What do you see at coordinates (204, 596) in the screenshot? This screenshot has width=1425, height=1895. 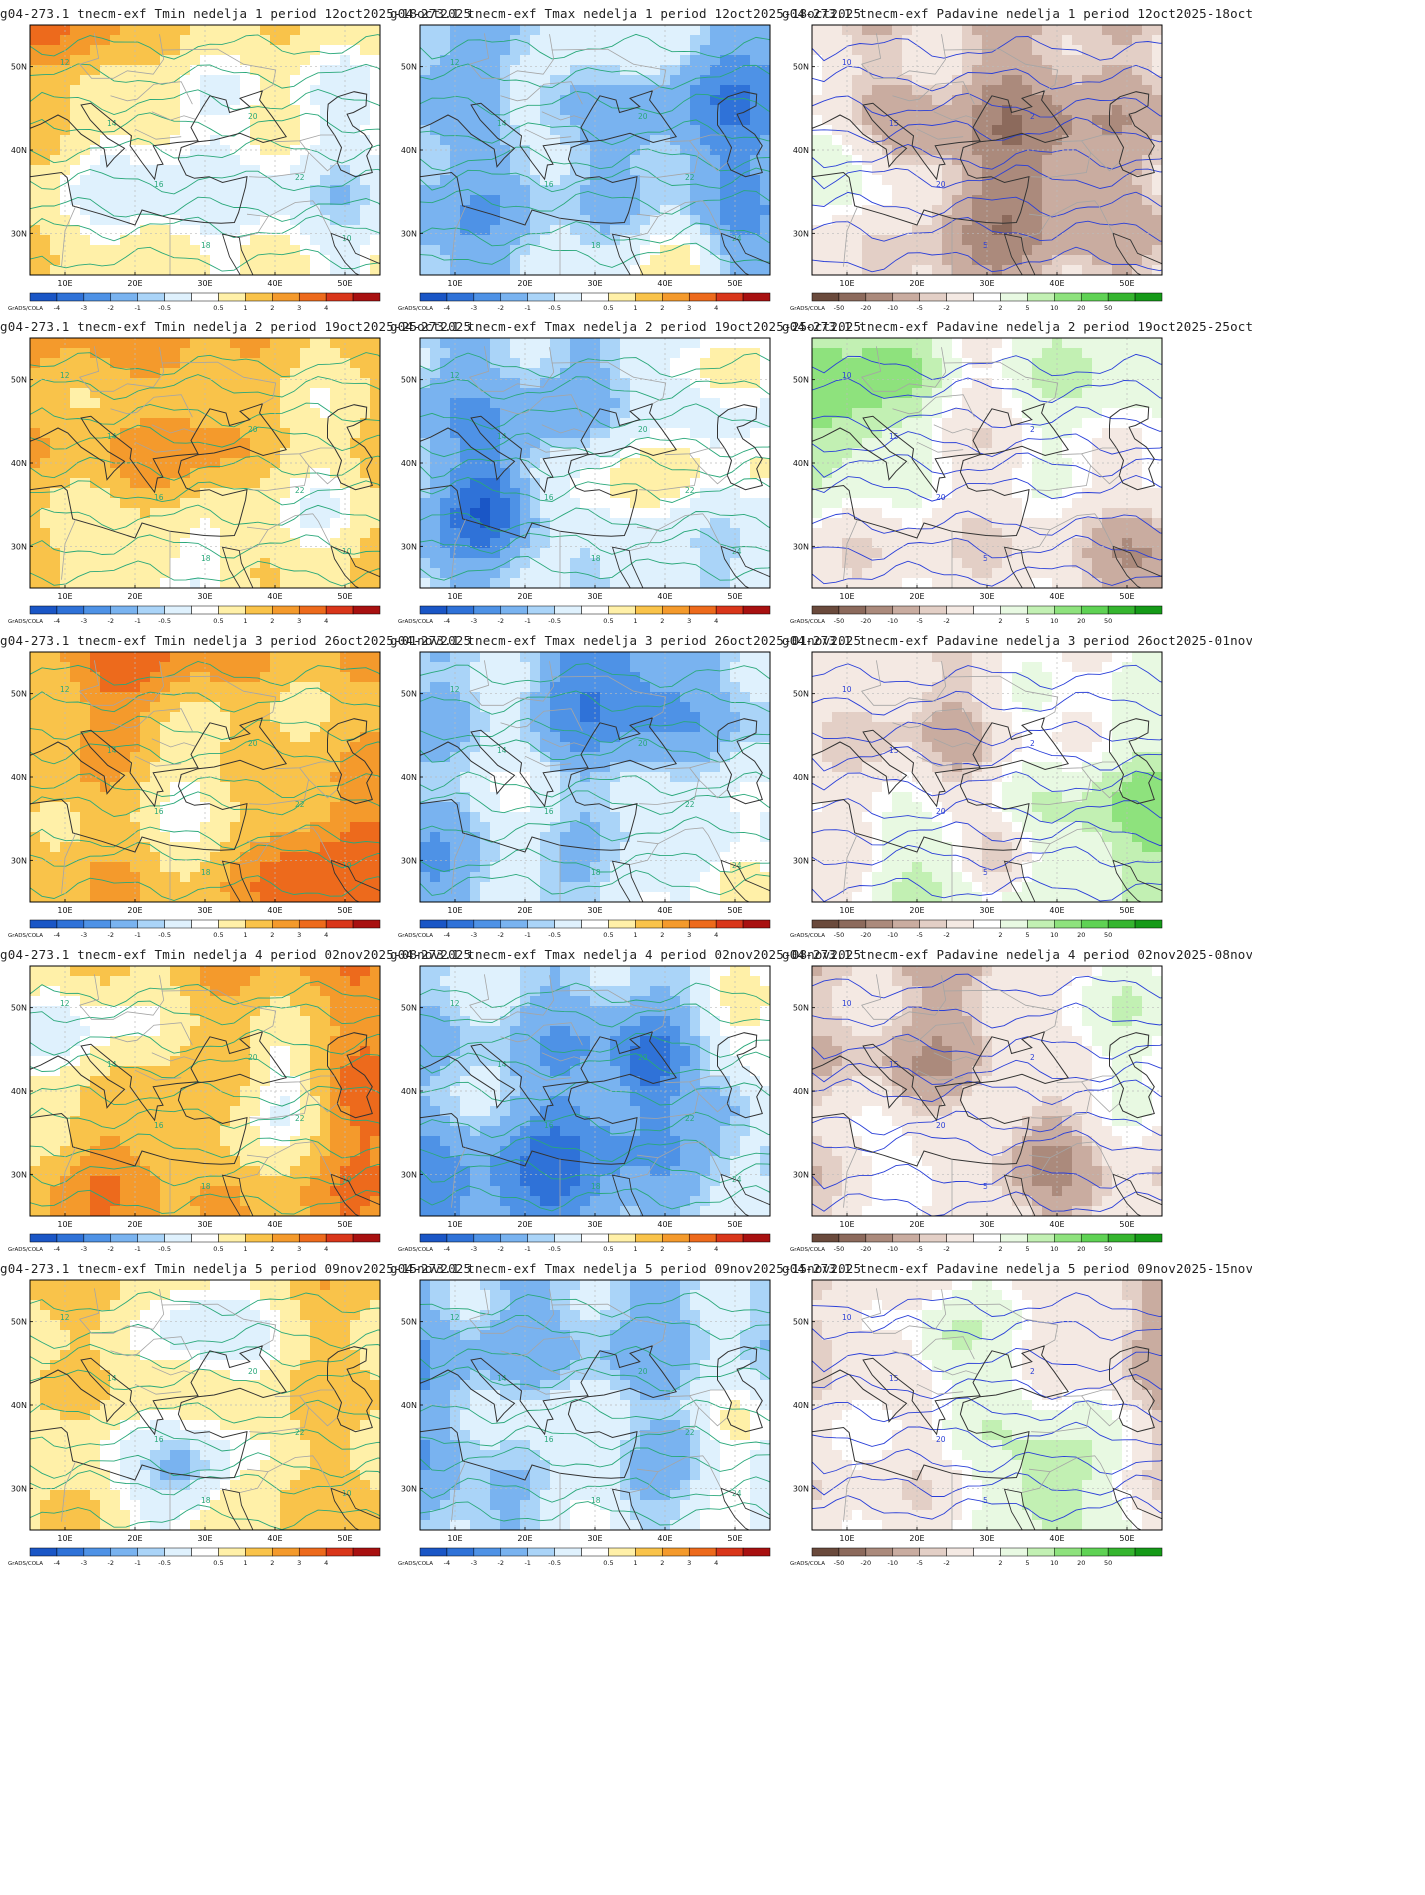 I see `lon-tick-label: 30E` at bounding box center [204, 596].